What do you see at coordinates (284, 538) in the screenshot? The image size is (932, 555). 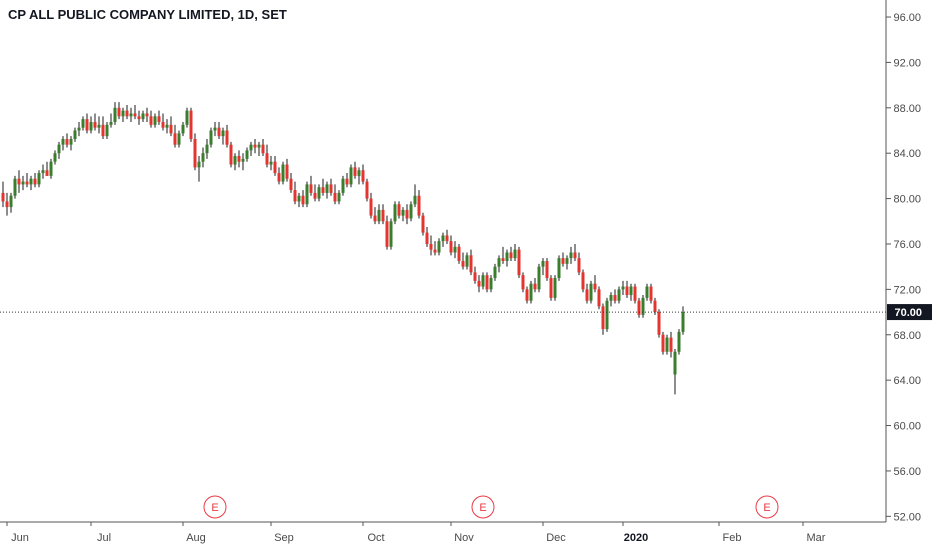 I see `time-axis-tick-label: Sep` at bounding box center [284, 538].